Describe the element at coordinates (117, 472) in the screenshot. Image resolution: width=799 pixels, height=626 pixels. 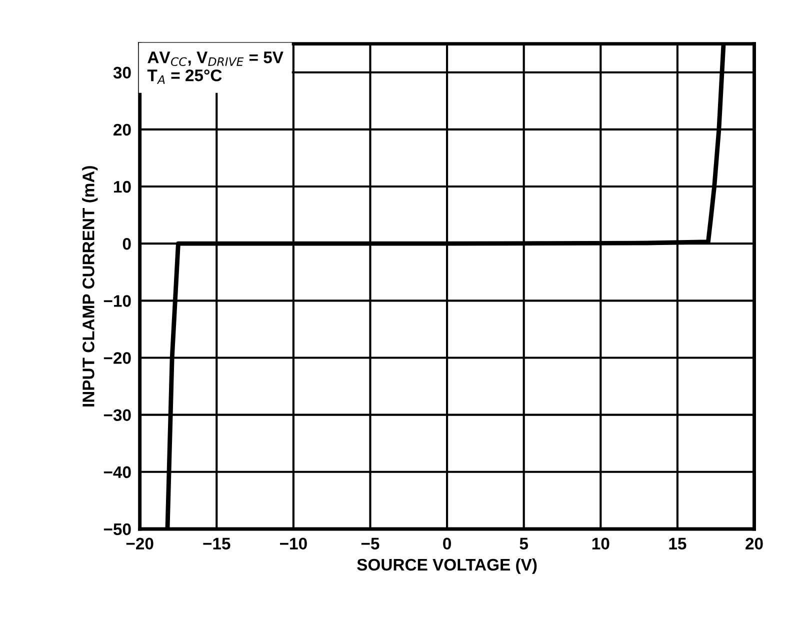
I see `y-tick-label: −40` at that location.